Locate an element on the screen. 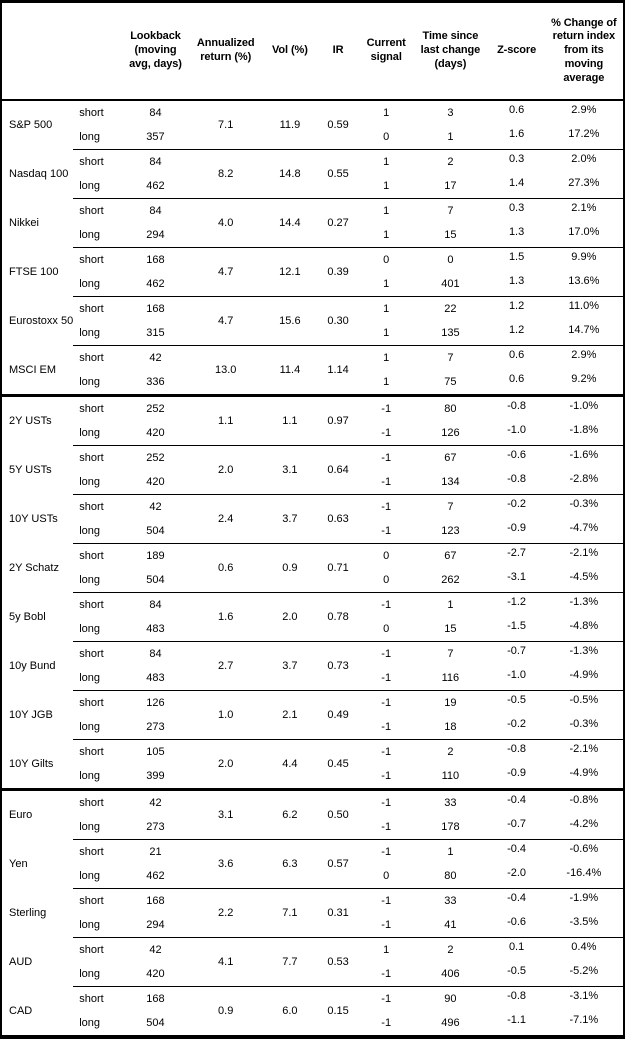  annualized-return-cell: 4.7 is located at coordinates (225, 321).